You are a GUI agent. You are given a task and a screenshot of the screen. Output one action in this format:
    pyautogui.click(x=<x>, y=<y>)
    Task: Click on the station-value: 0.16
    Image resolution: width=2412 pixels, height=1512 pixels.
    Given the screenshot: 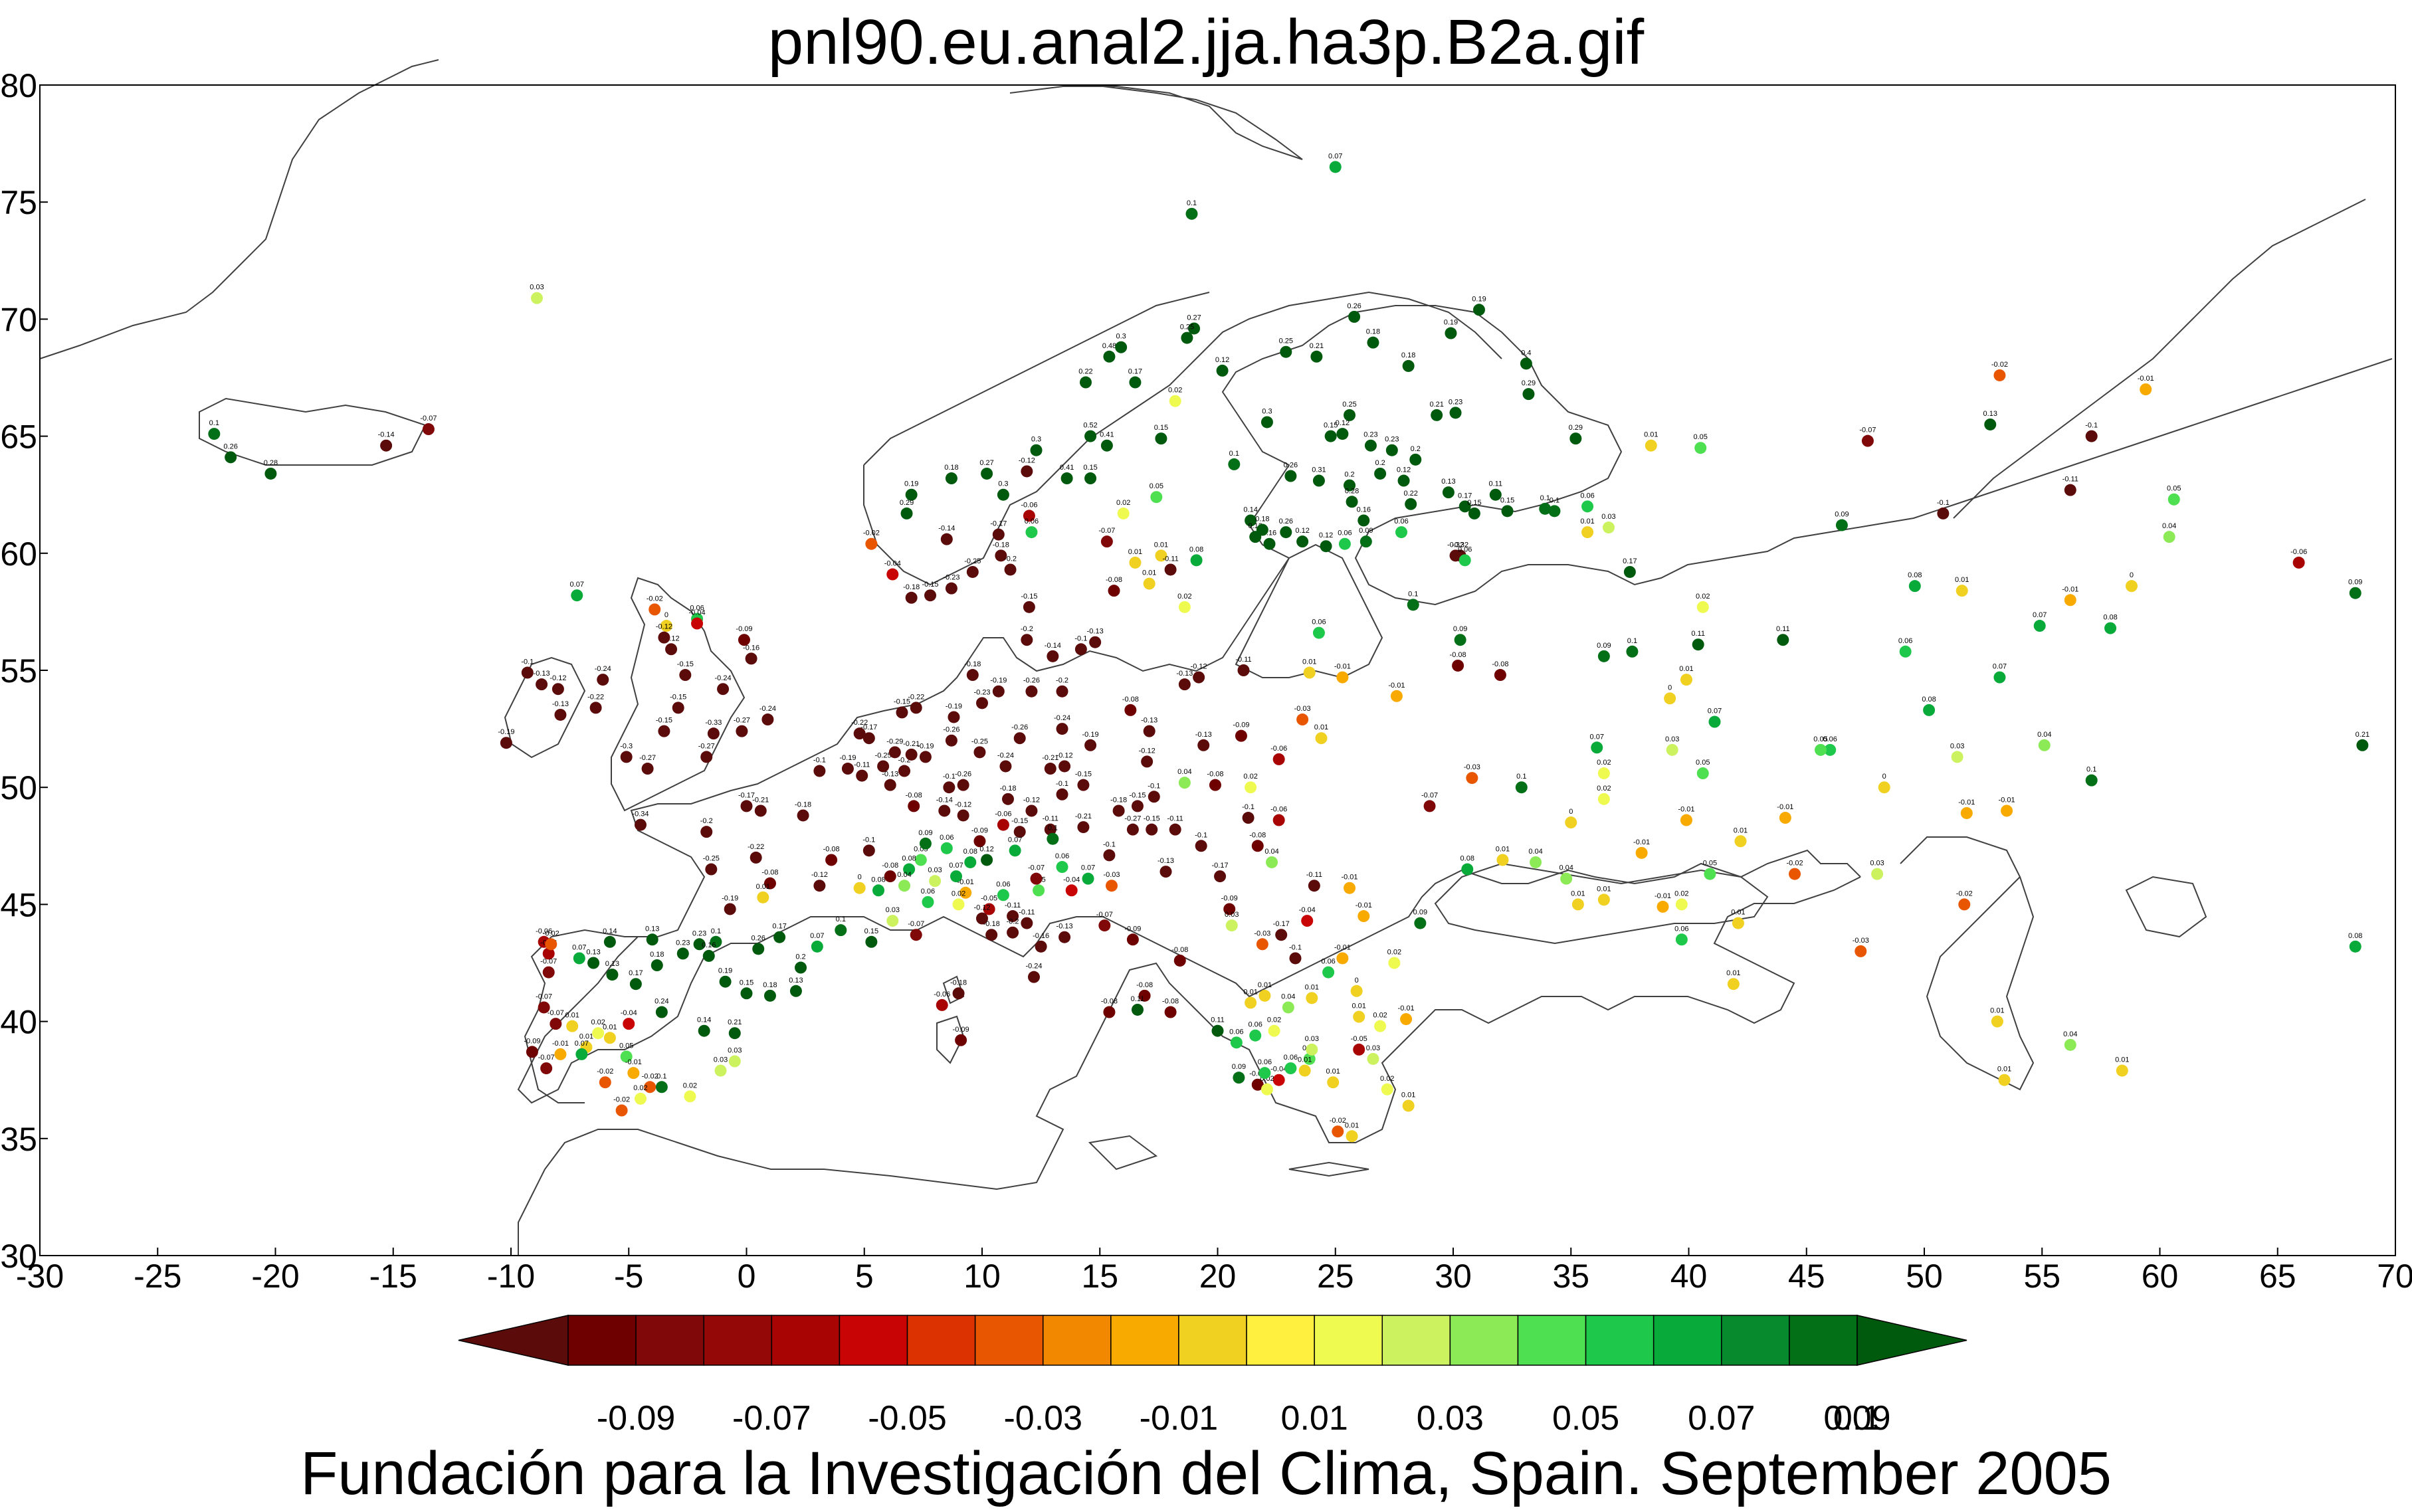 What is the action you would take?
    pyautogui.click(x=709, y=945)
    